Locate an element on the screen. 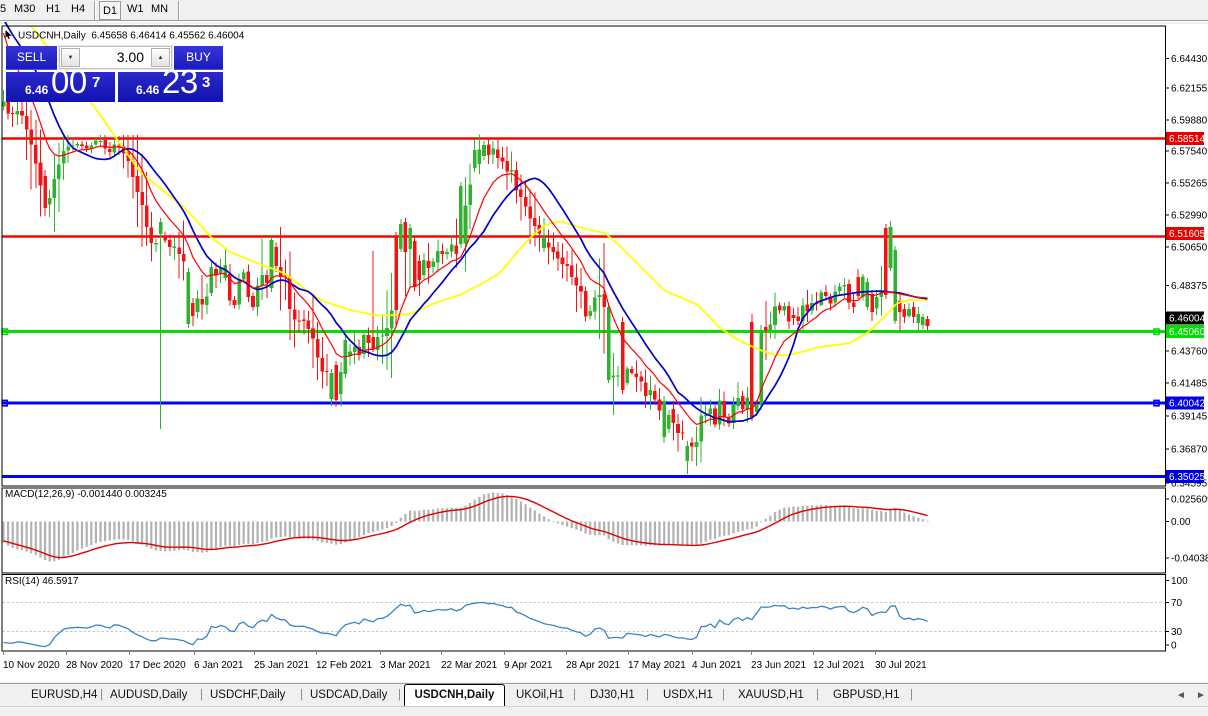  svg-text: 6.59880 is located at coordinates (1189, 121).